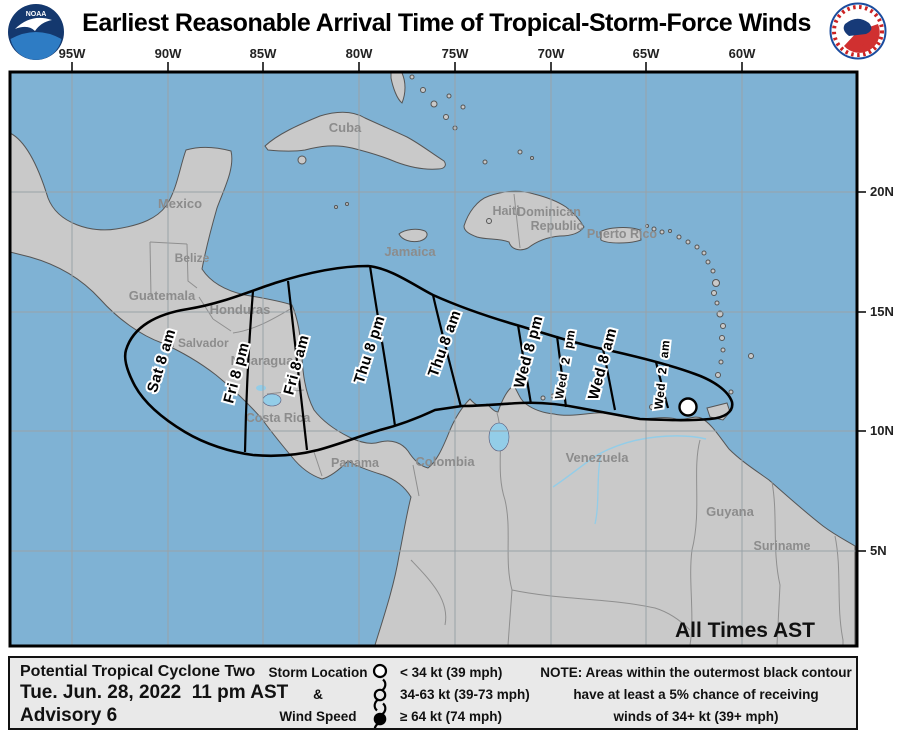  What do you see at coordinates (263, 53) in the screenshot?
I see `lon-label: 85W` at bounding box center [263, 53].